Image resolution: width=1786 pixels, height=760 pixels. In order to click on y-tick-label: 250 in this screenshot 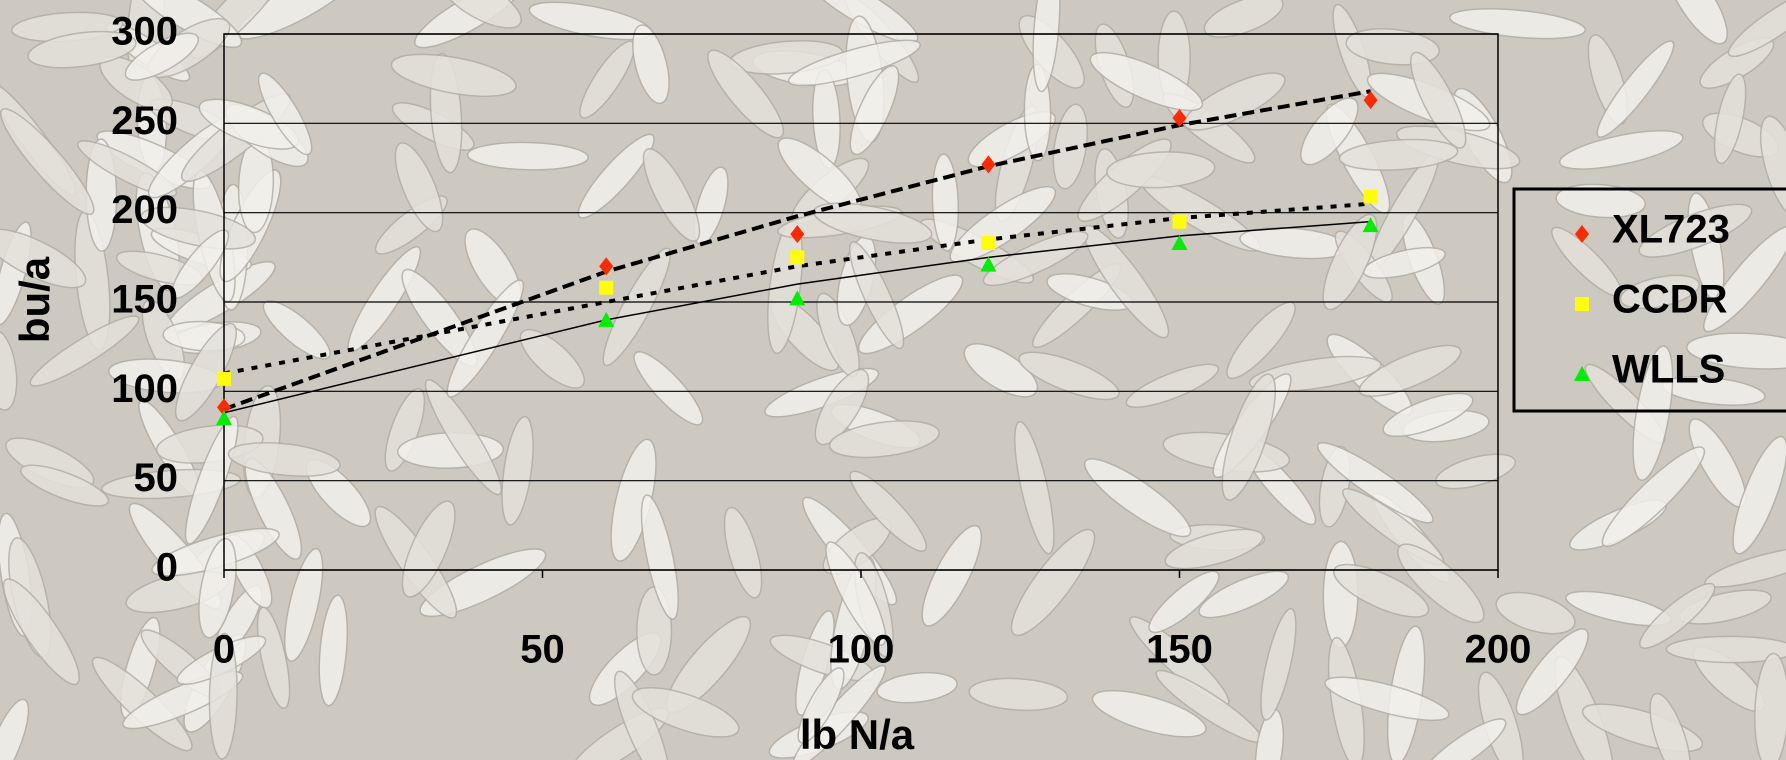, I will do `click(144, 121)`.